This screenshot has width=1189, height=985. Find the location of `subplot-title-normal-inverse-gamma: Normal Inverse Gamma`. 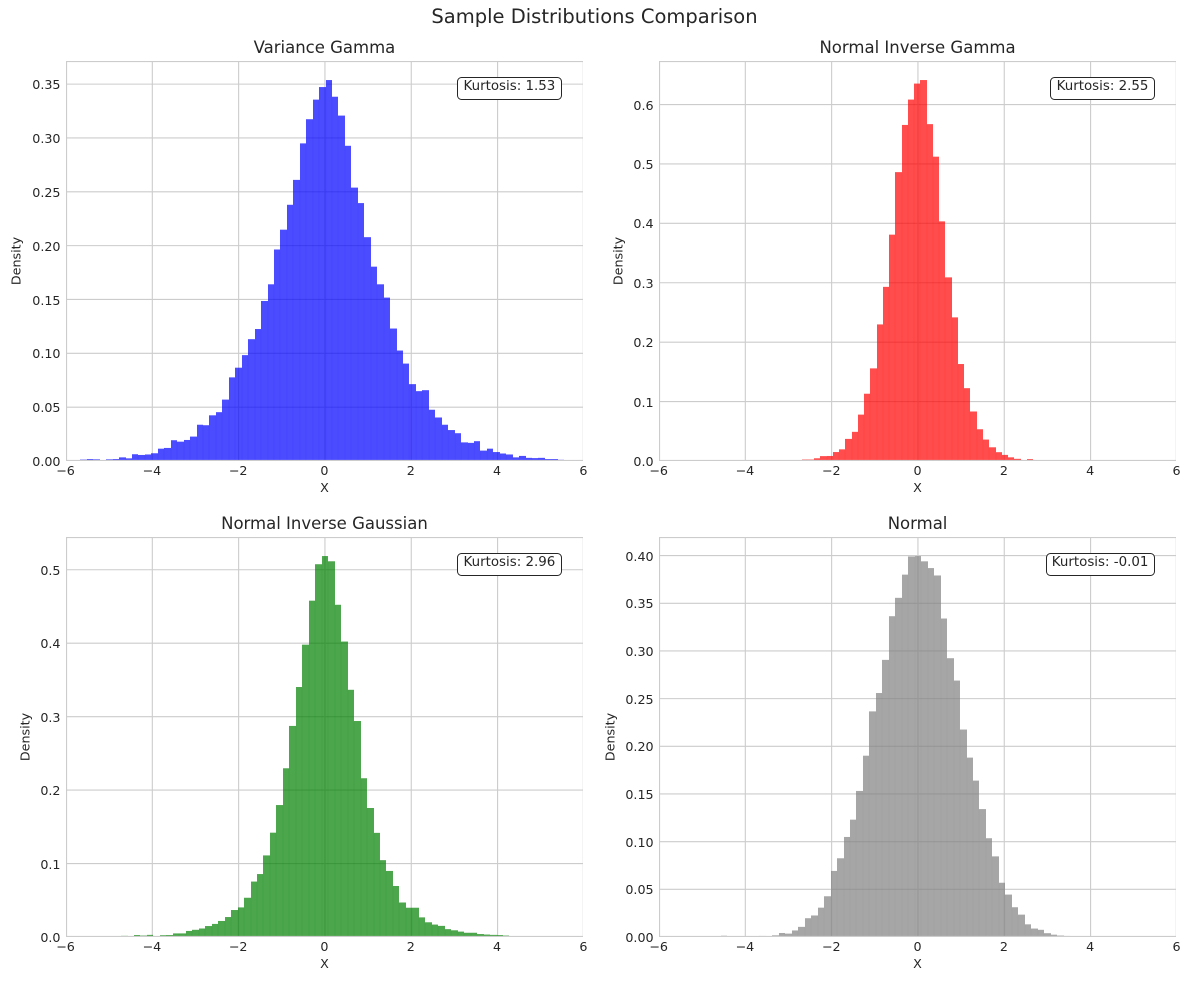

subplot-title-normal-inverse-gamma: Normal Inverse Gamma is located at coordinates (917, 47).